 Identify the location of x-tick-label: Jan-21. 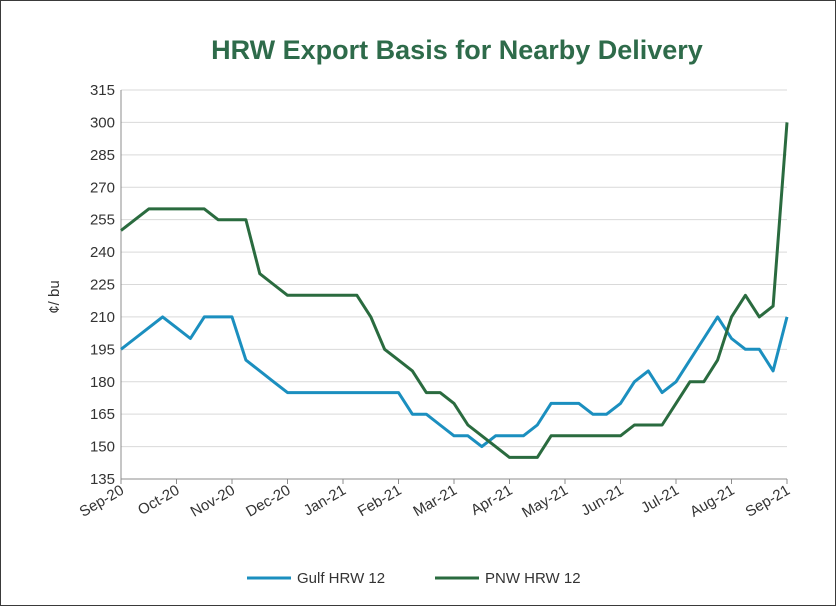
(325, 501).